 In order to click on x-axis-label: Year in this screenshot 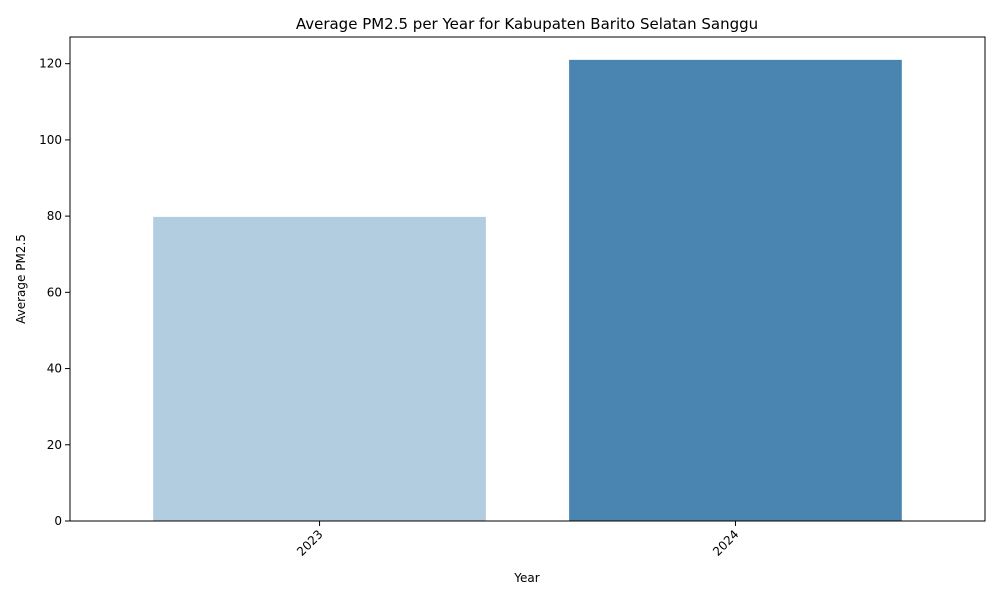, I will do `click(526, 578)`.